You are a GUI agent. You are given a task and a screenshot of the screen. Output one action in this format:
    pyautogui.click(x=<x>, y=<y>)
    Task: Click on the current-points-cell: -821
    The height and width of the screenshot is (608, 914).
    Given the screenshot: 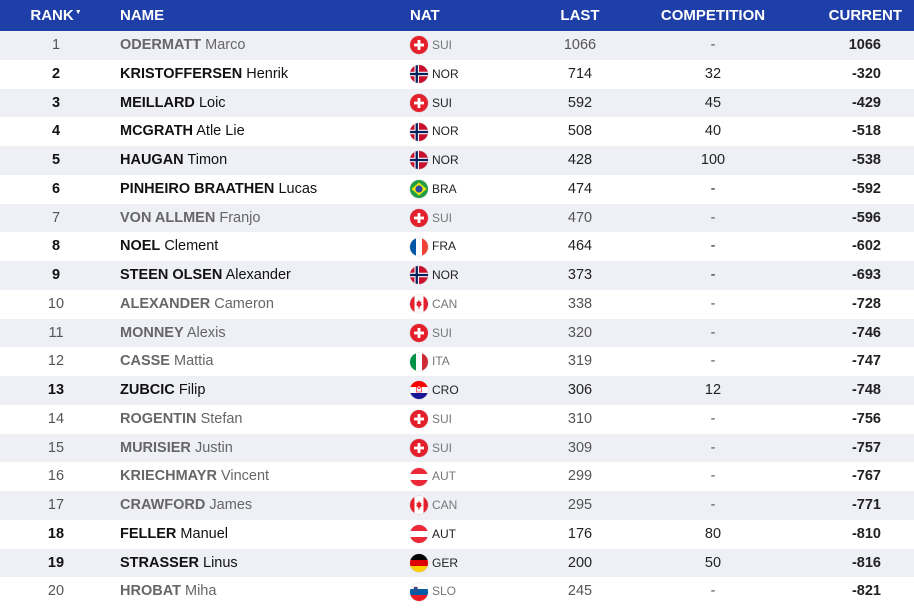 What is the action you would take?
    pyautogui.click(x=866, y=591)
    